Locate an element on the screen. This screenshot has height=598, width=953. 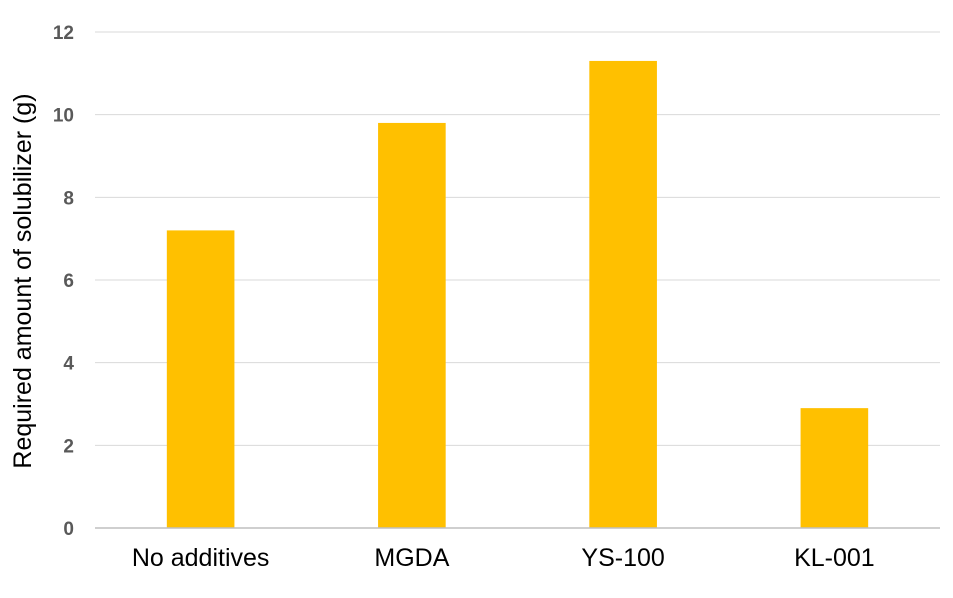
x-category-label: KL-001 is located at coordinates (834, 558).